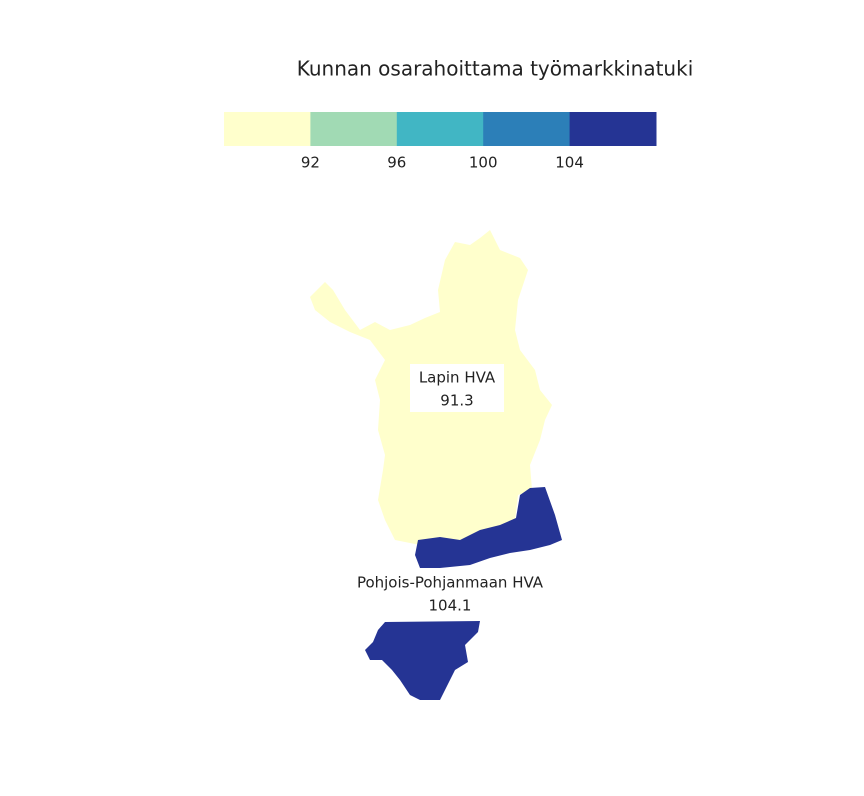 Image resolution: width=864 pixels, height=796 pixels. I want to click on label-box, so click(457, 388).